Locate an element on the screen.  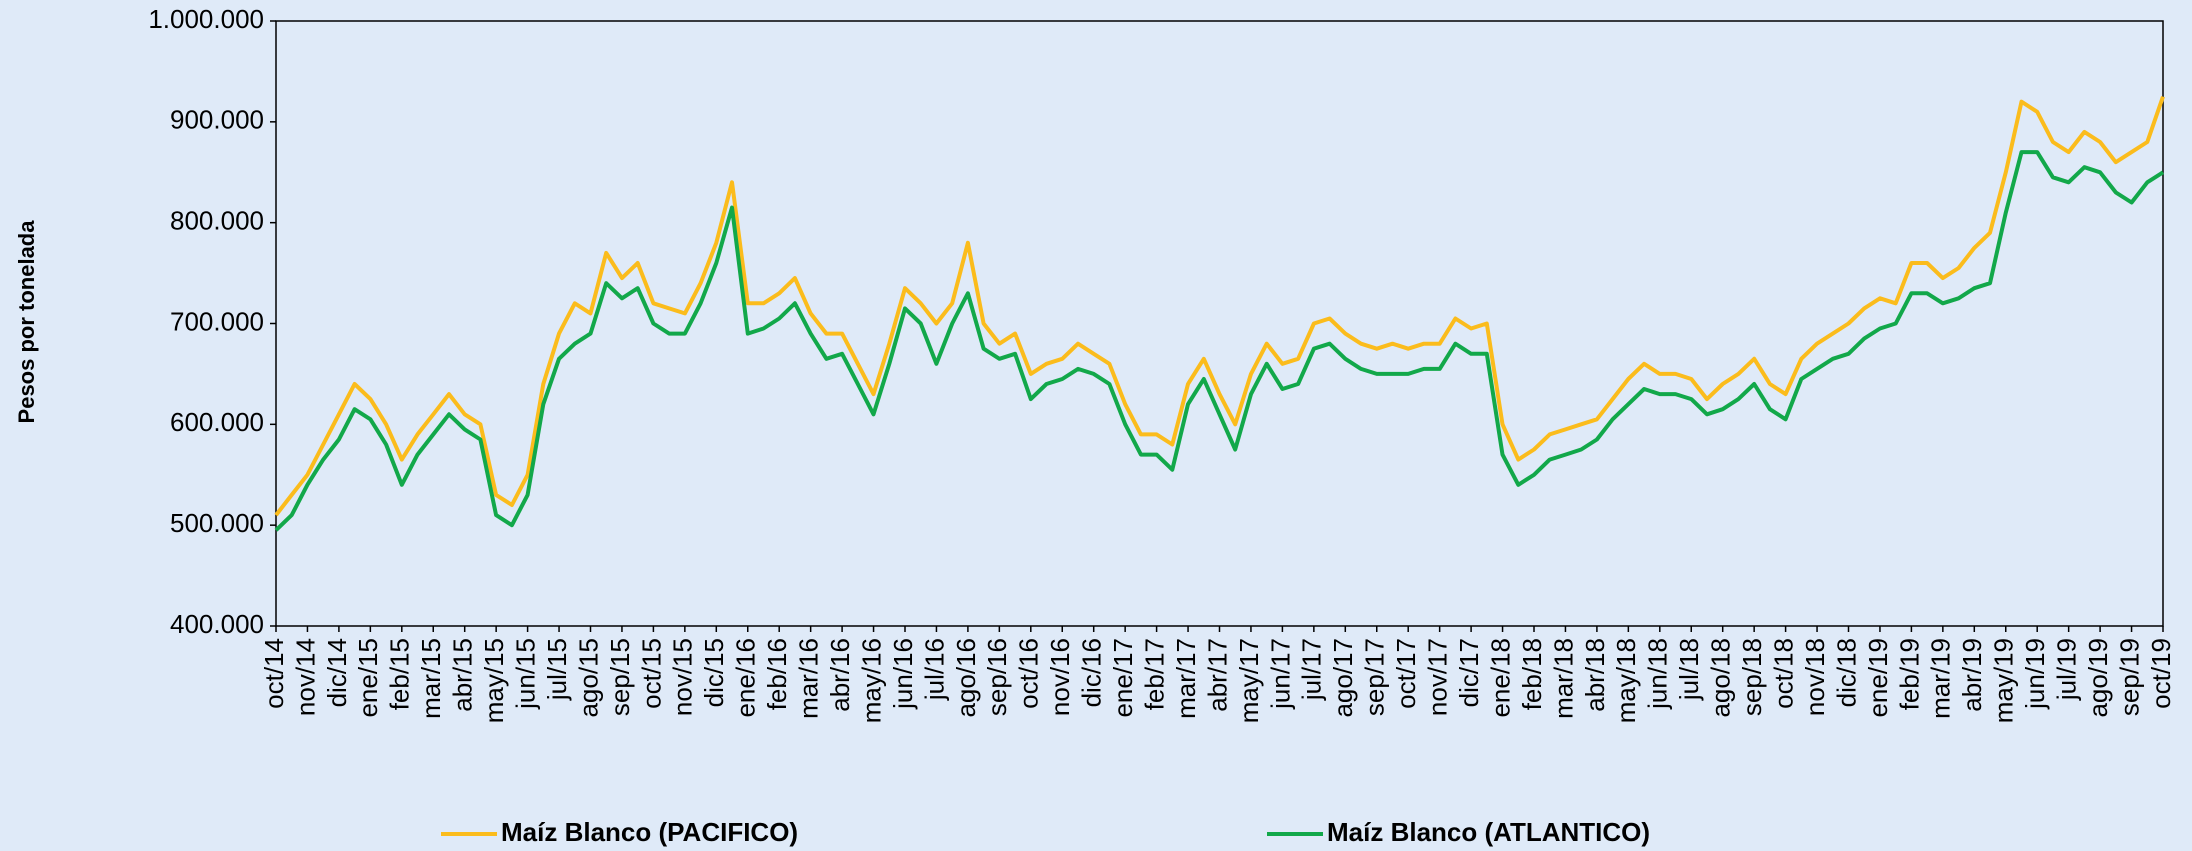
x-tick-label: ago/16 is located at coordinates (966, 678).